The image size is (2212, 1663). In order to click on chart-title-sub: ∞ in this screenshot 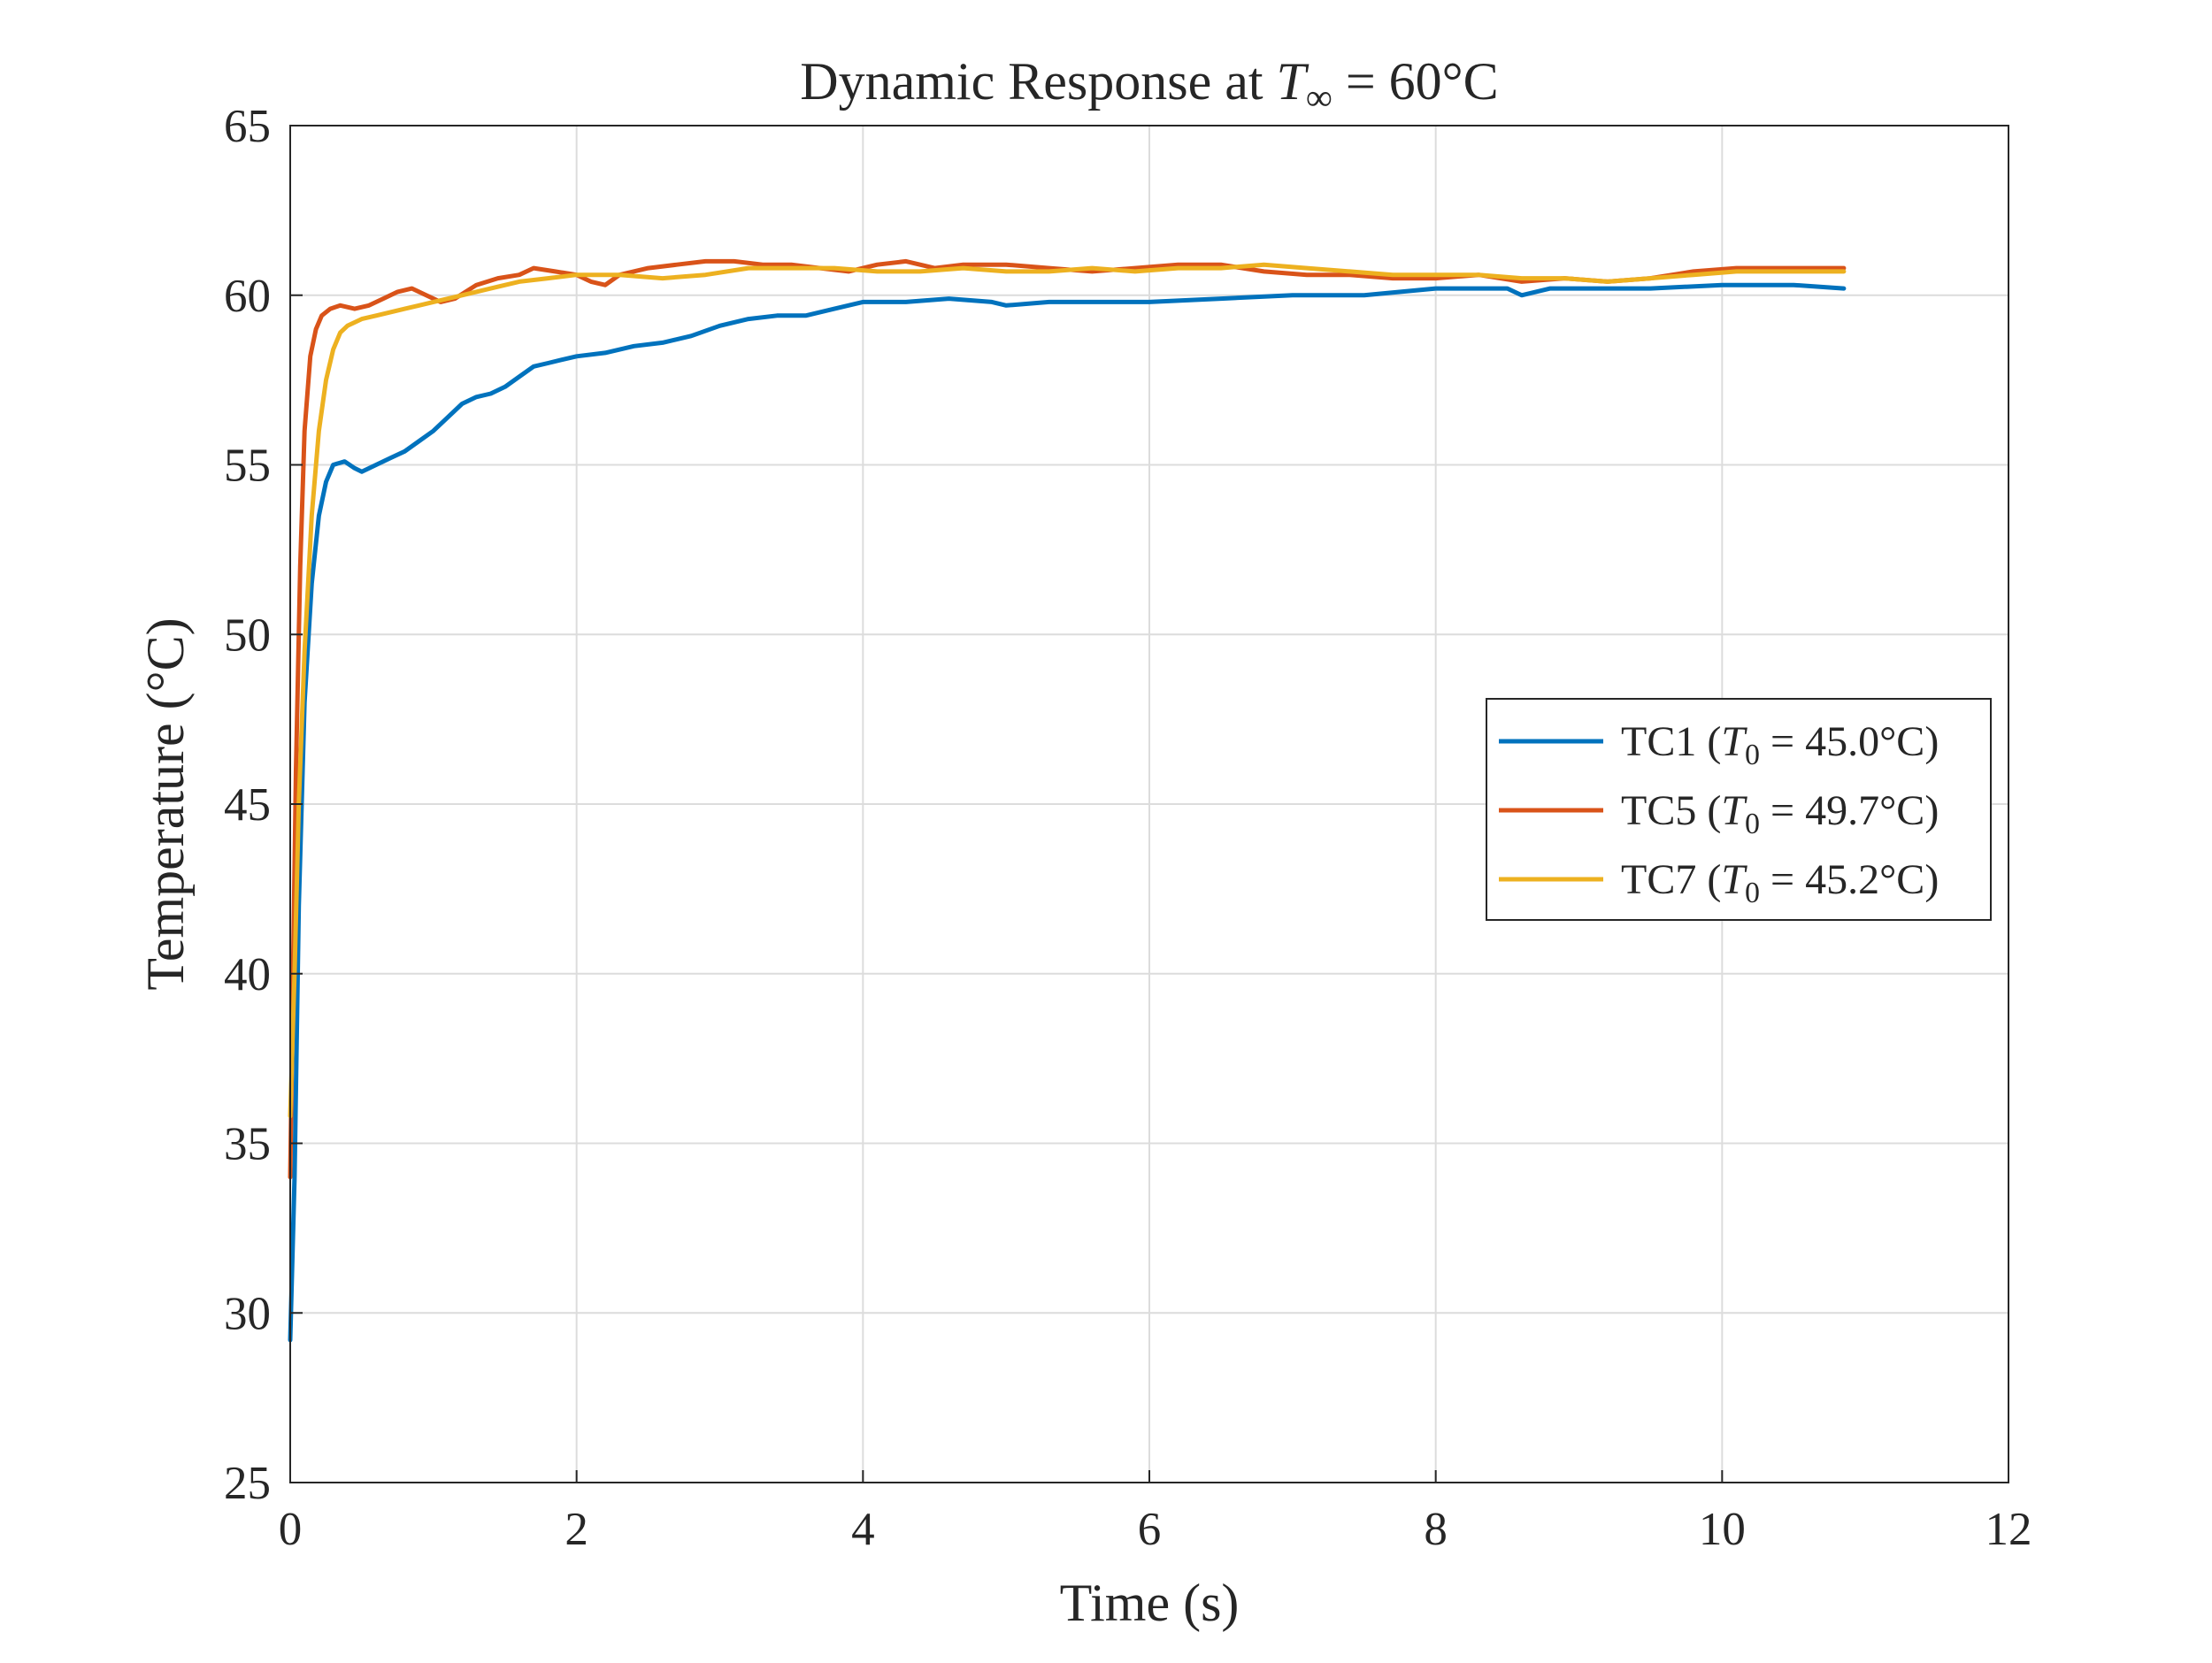, I will do `click(1320, 99)`.